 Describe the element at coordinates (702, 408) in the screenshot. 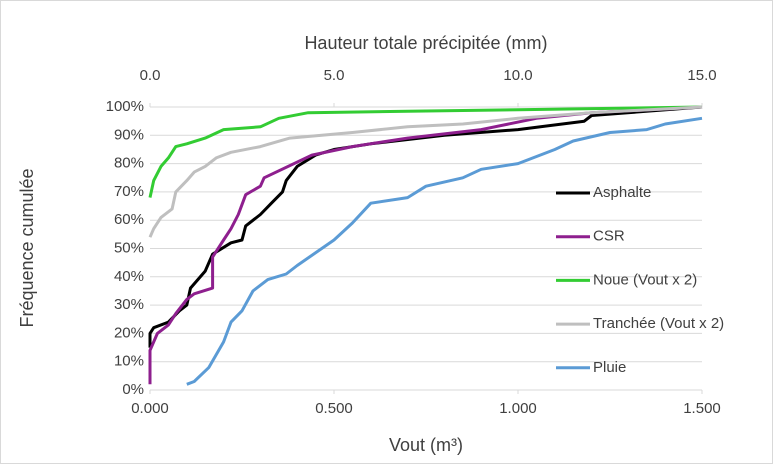

I see `x-tick-label: 1.500` at that location.